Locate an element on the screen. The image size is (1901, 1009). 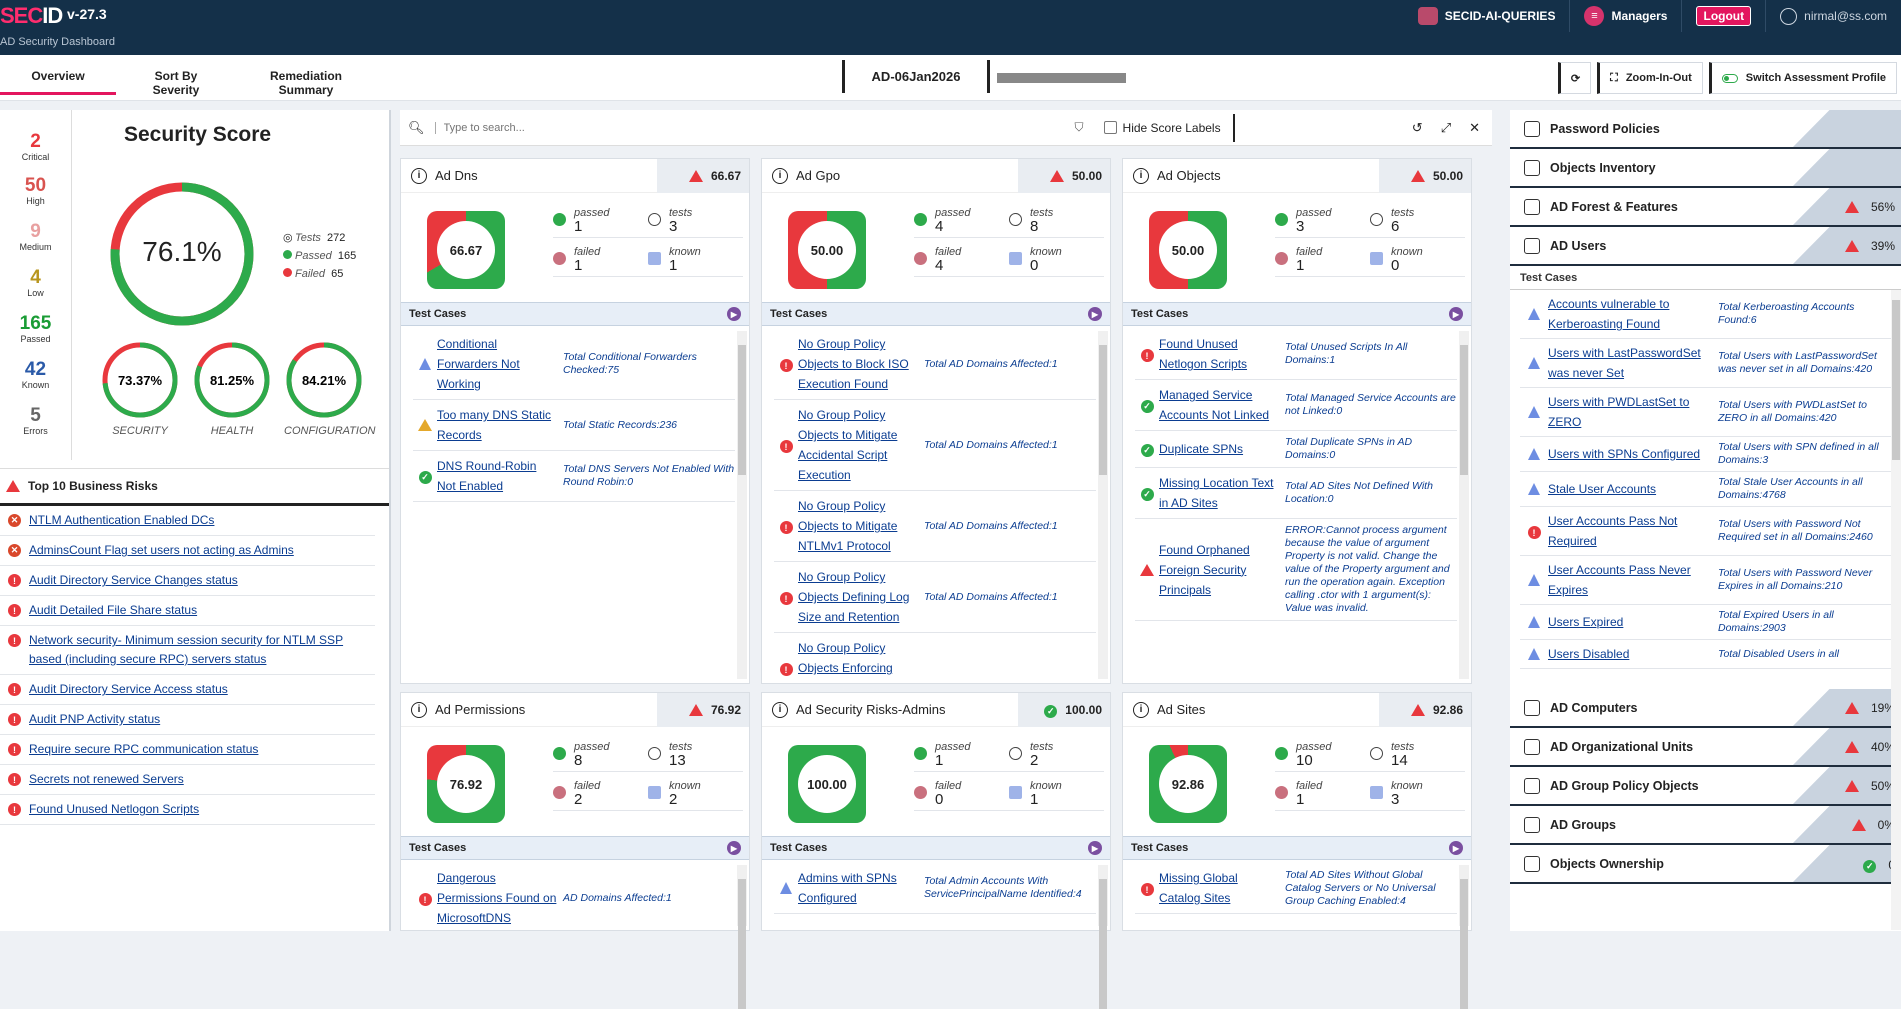
risk-item: ! Secrets not renewed Servers is located at coordinates (187, 780).